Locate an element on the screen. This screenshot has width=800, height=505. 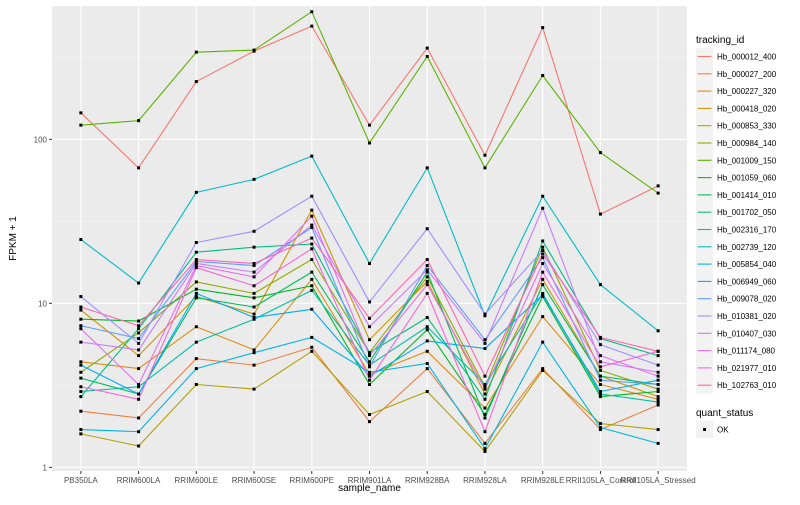
legend-label: Hb_010407_030 is located at coordinates (747, 333).